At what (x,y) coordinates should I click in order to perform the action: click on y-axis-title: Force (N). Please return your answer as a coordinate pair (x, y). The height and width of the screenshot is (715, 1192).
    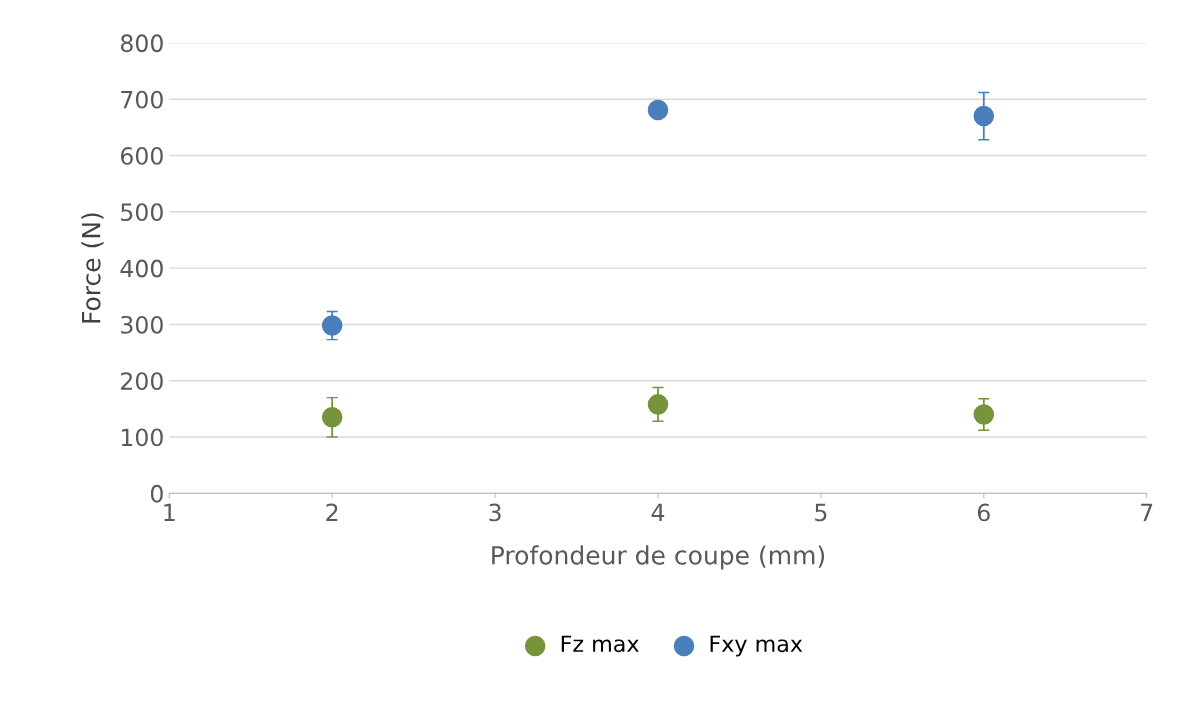
    Looking at the image, I should click on (92, 268).